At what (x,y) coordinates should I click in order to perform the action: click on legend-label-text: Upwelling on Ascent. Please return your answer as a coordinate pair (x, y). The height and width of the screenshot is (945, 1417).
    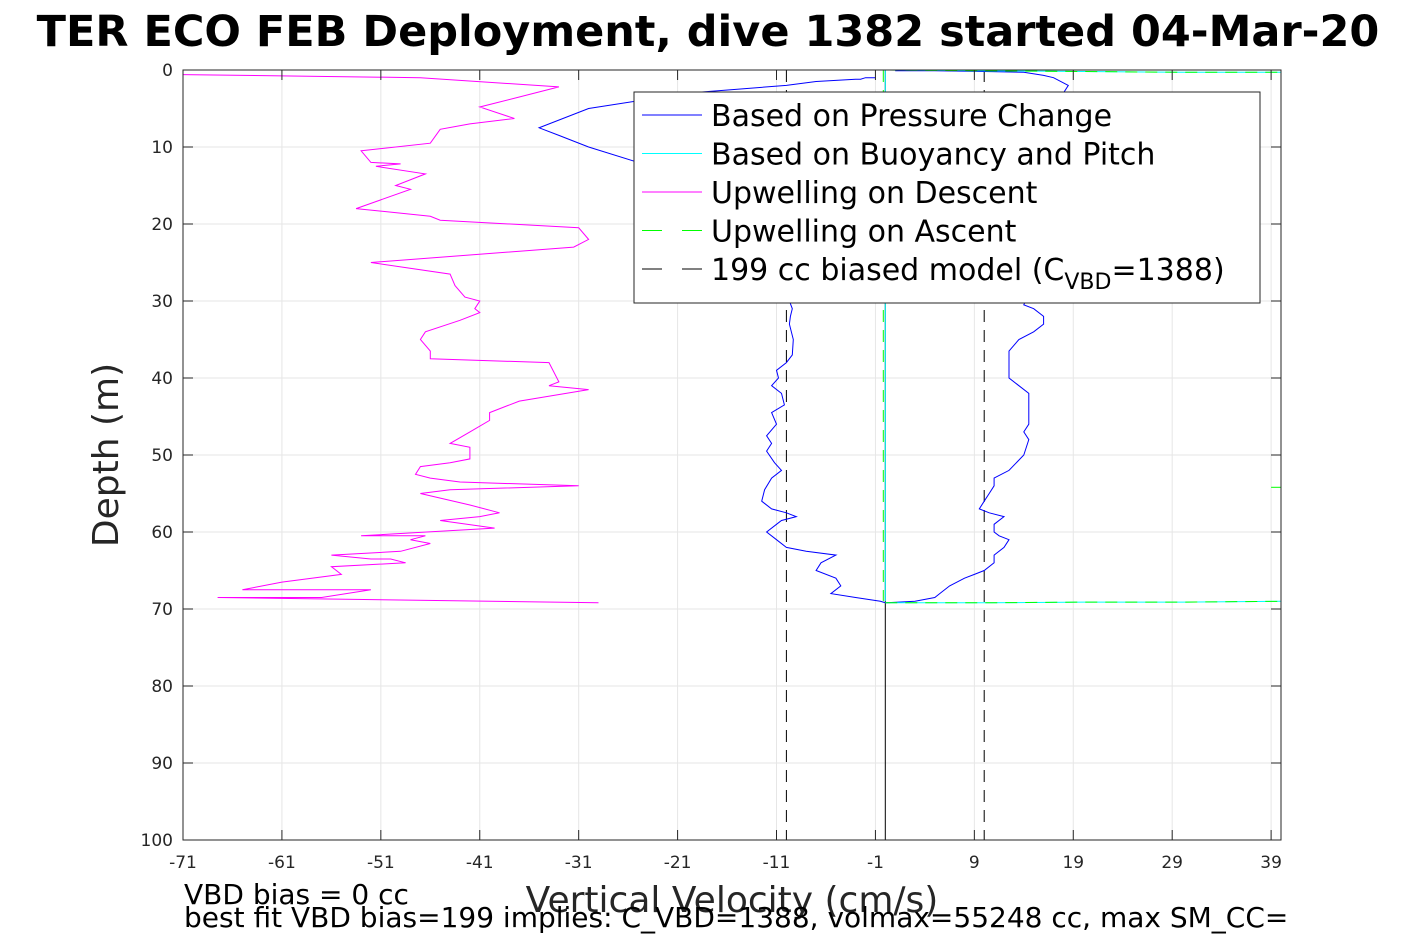
    Looking at the image, I should click on (864, 232).